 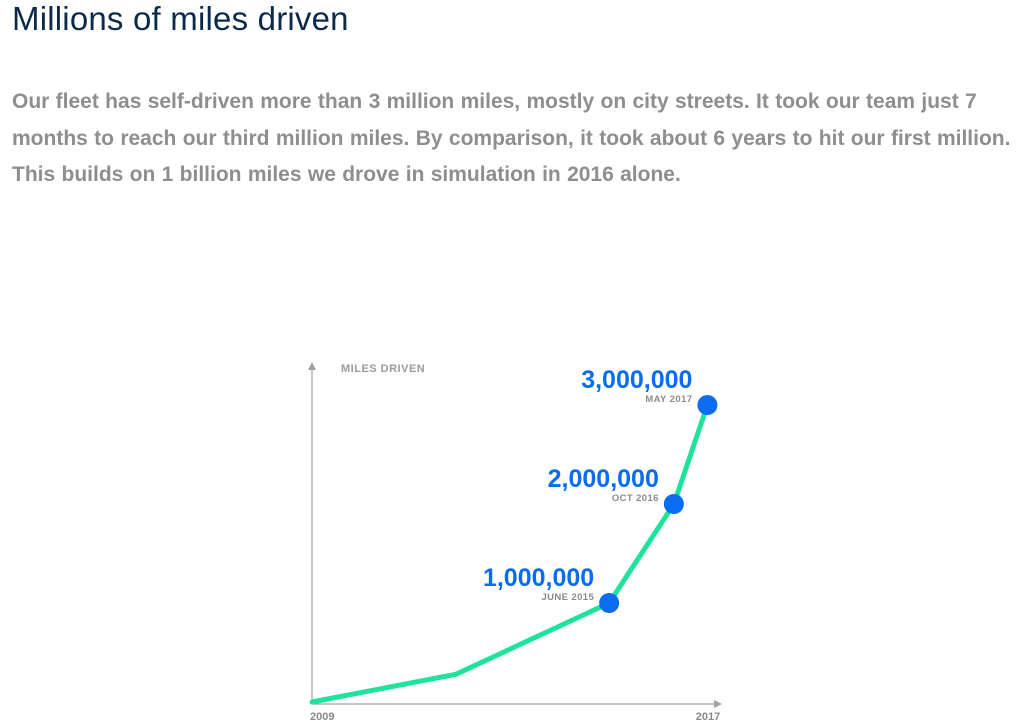 I want to click on y-axis-label: MILES DRIVEN, so click(x=383, y=369).